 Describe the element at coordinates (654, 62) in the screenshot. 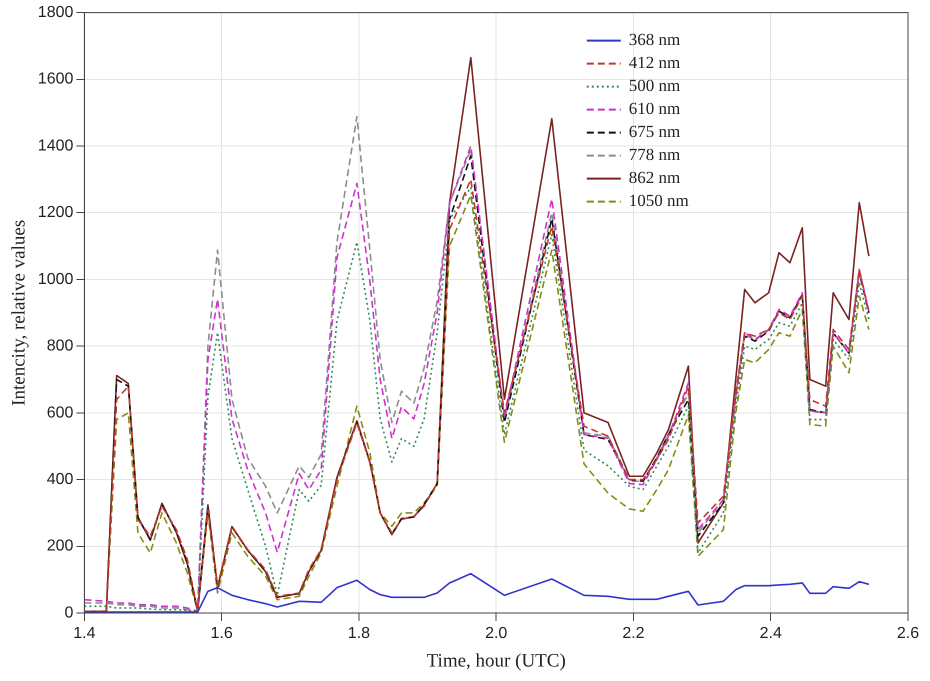

I see `legend-label: 412 nm` at that location.